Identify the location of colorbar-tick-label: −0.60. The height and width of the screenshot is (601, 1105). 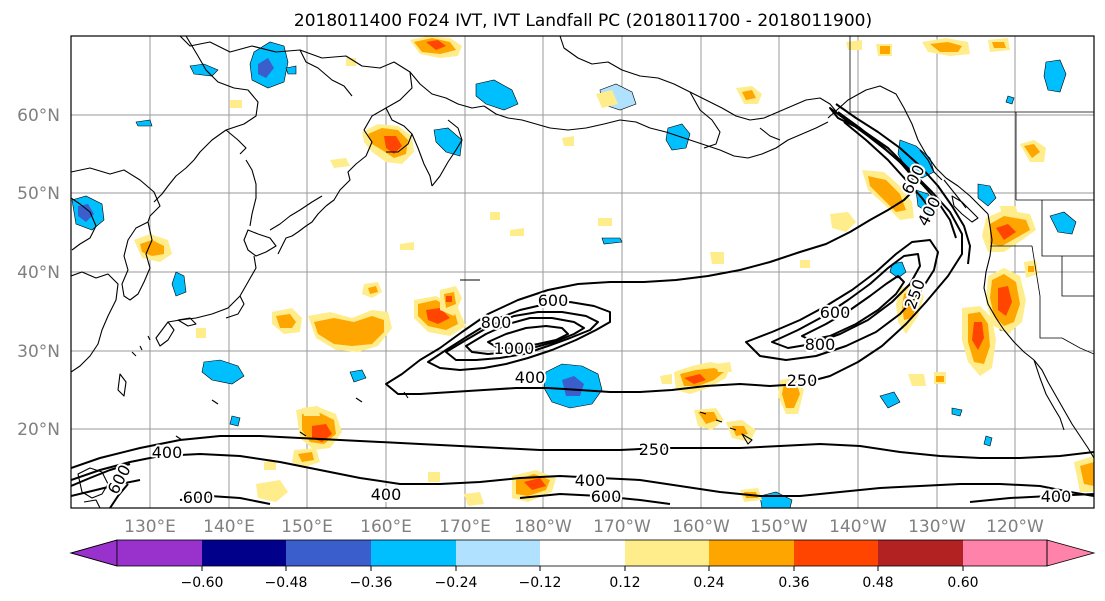
(202, 583).